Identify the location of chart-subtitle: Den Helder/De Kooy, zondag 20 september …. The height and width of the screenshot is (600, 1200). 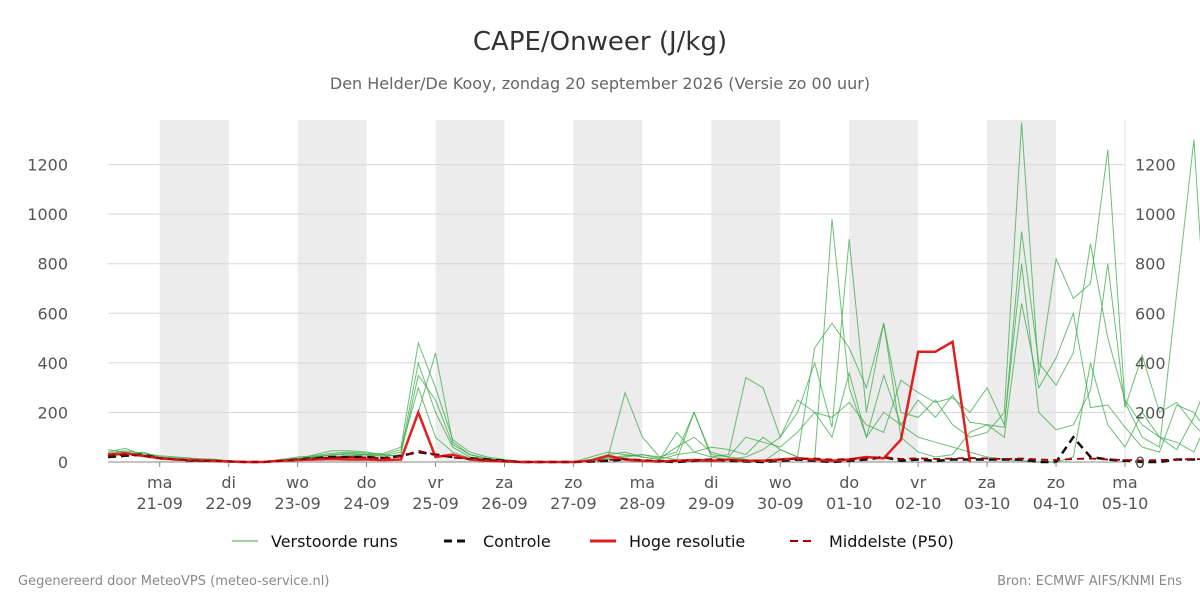
(600, 83).